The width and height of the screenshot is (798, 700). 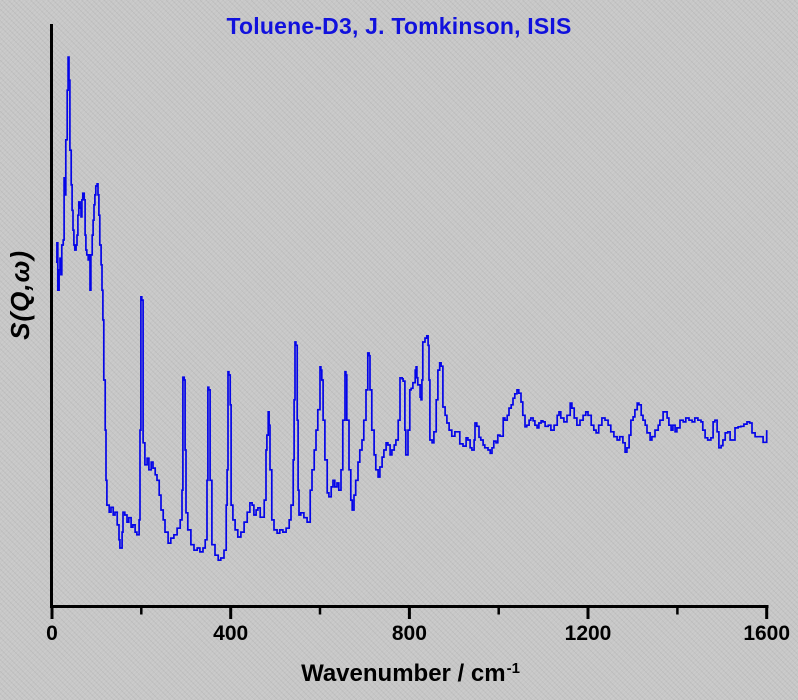 What do you see at coordinates (230, 633) in the screenshot?
I see `x-tick-label: 400` at bounding box center [230, 633].